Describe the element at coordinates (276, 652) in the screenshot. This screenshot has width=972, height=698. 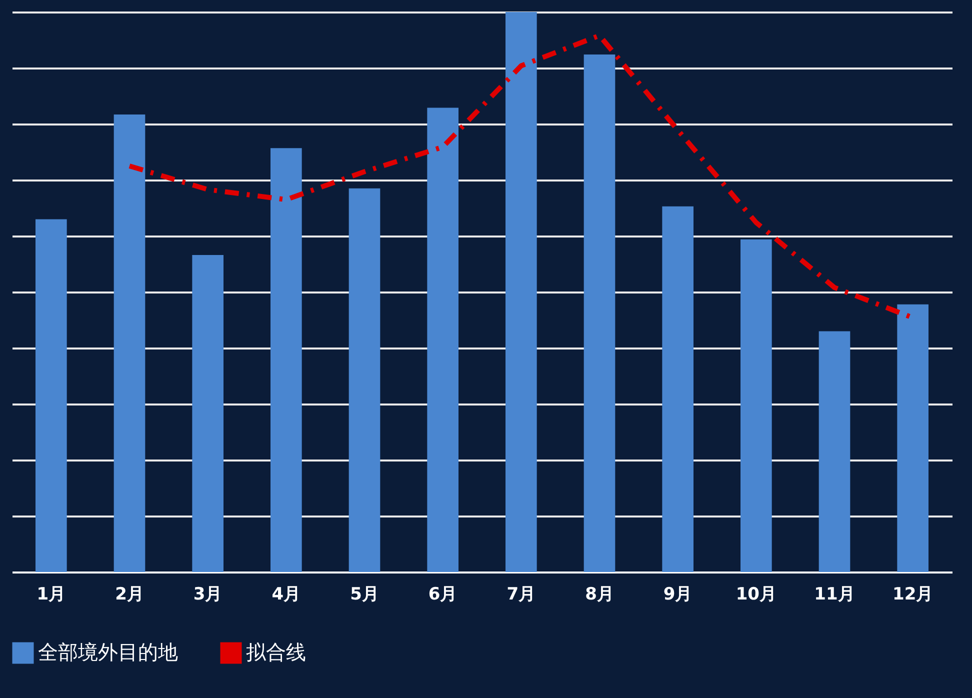
I see `legend-label: 拟合线` at that location.